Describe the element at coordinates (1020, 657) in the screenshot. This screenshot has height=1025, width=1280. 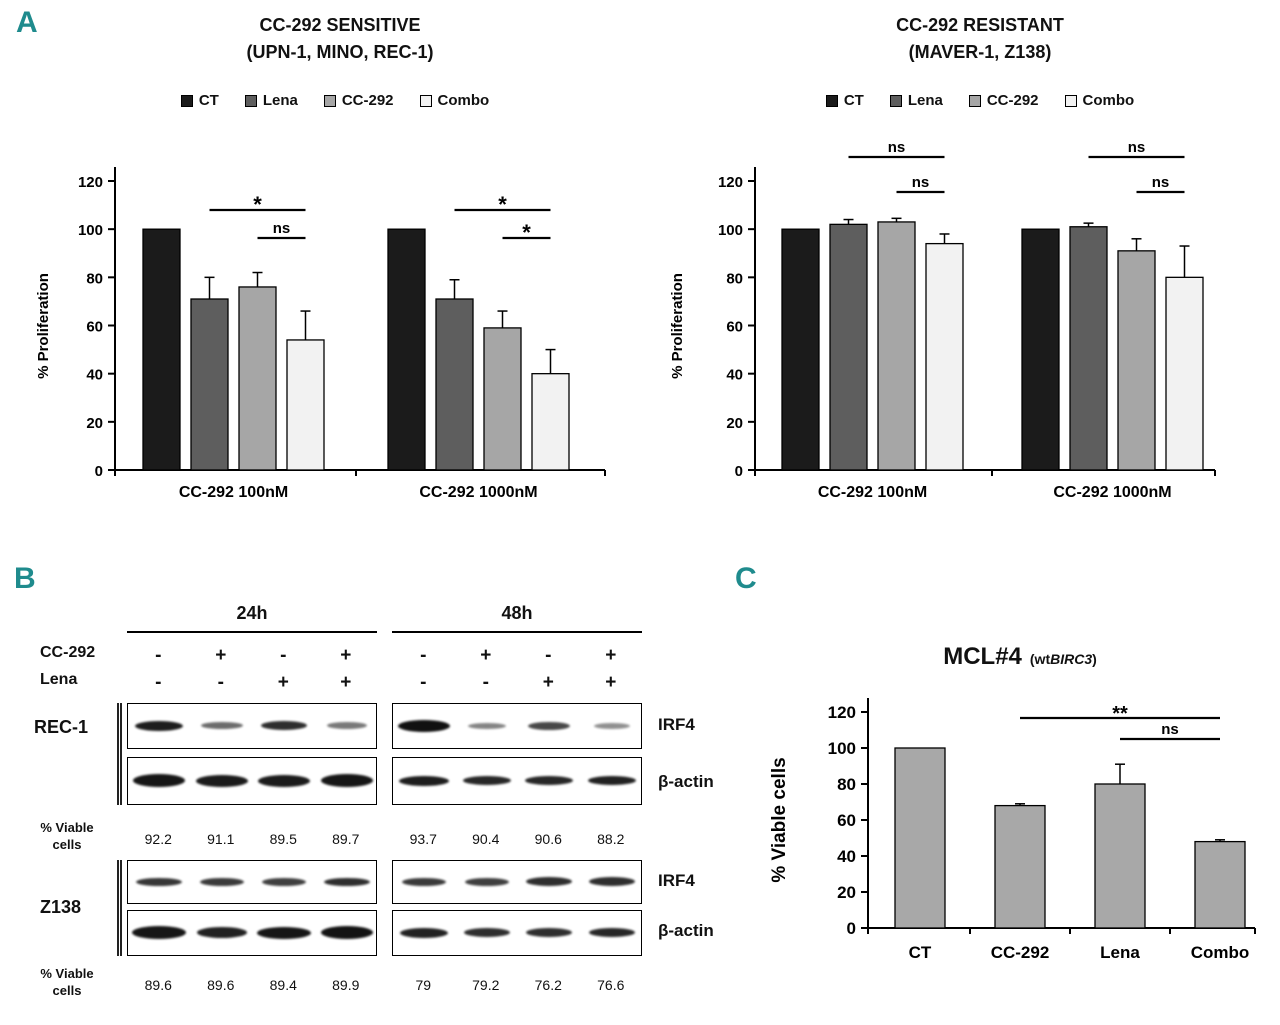
I see `chart-c-title: MCL#4 (wtBIRC3)` at that location.